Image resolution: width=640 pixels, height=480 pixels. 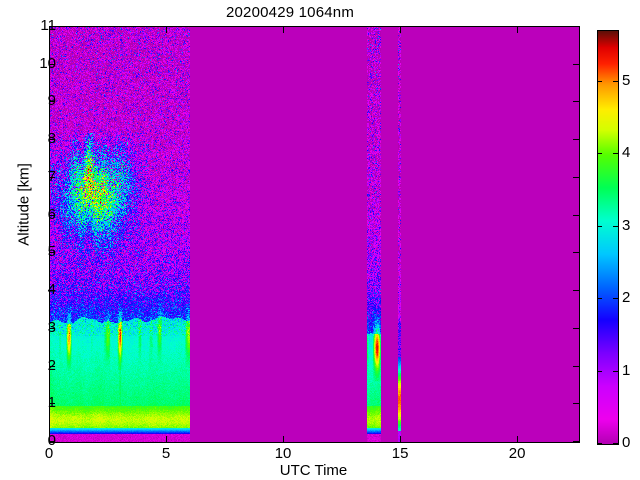 What do you see at coordinates (49, 453) in the screenshot?
I see `x-tick-label: 0` at bounding box center [49, 453].